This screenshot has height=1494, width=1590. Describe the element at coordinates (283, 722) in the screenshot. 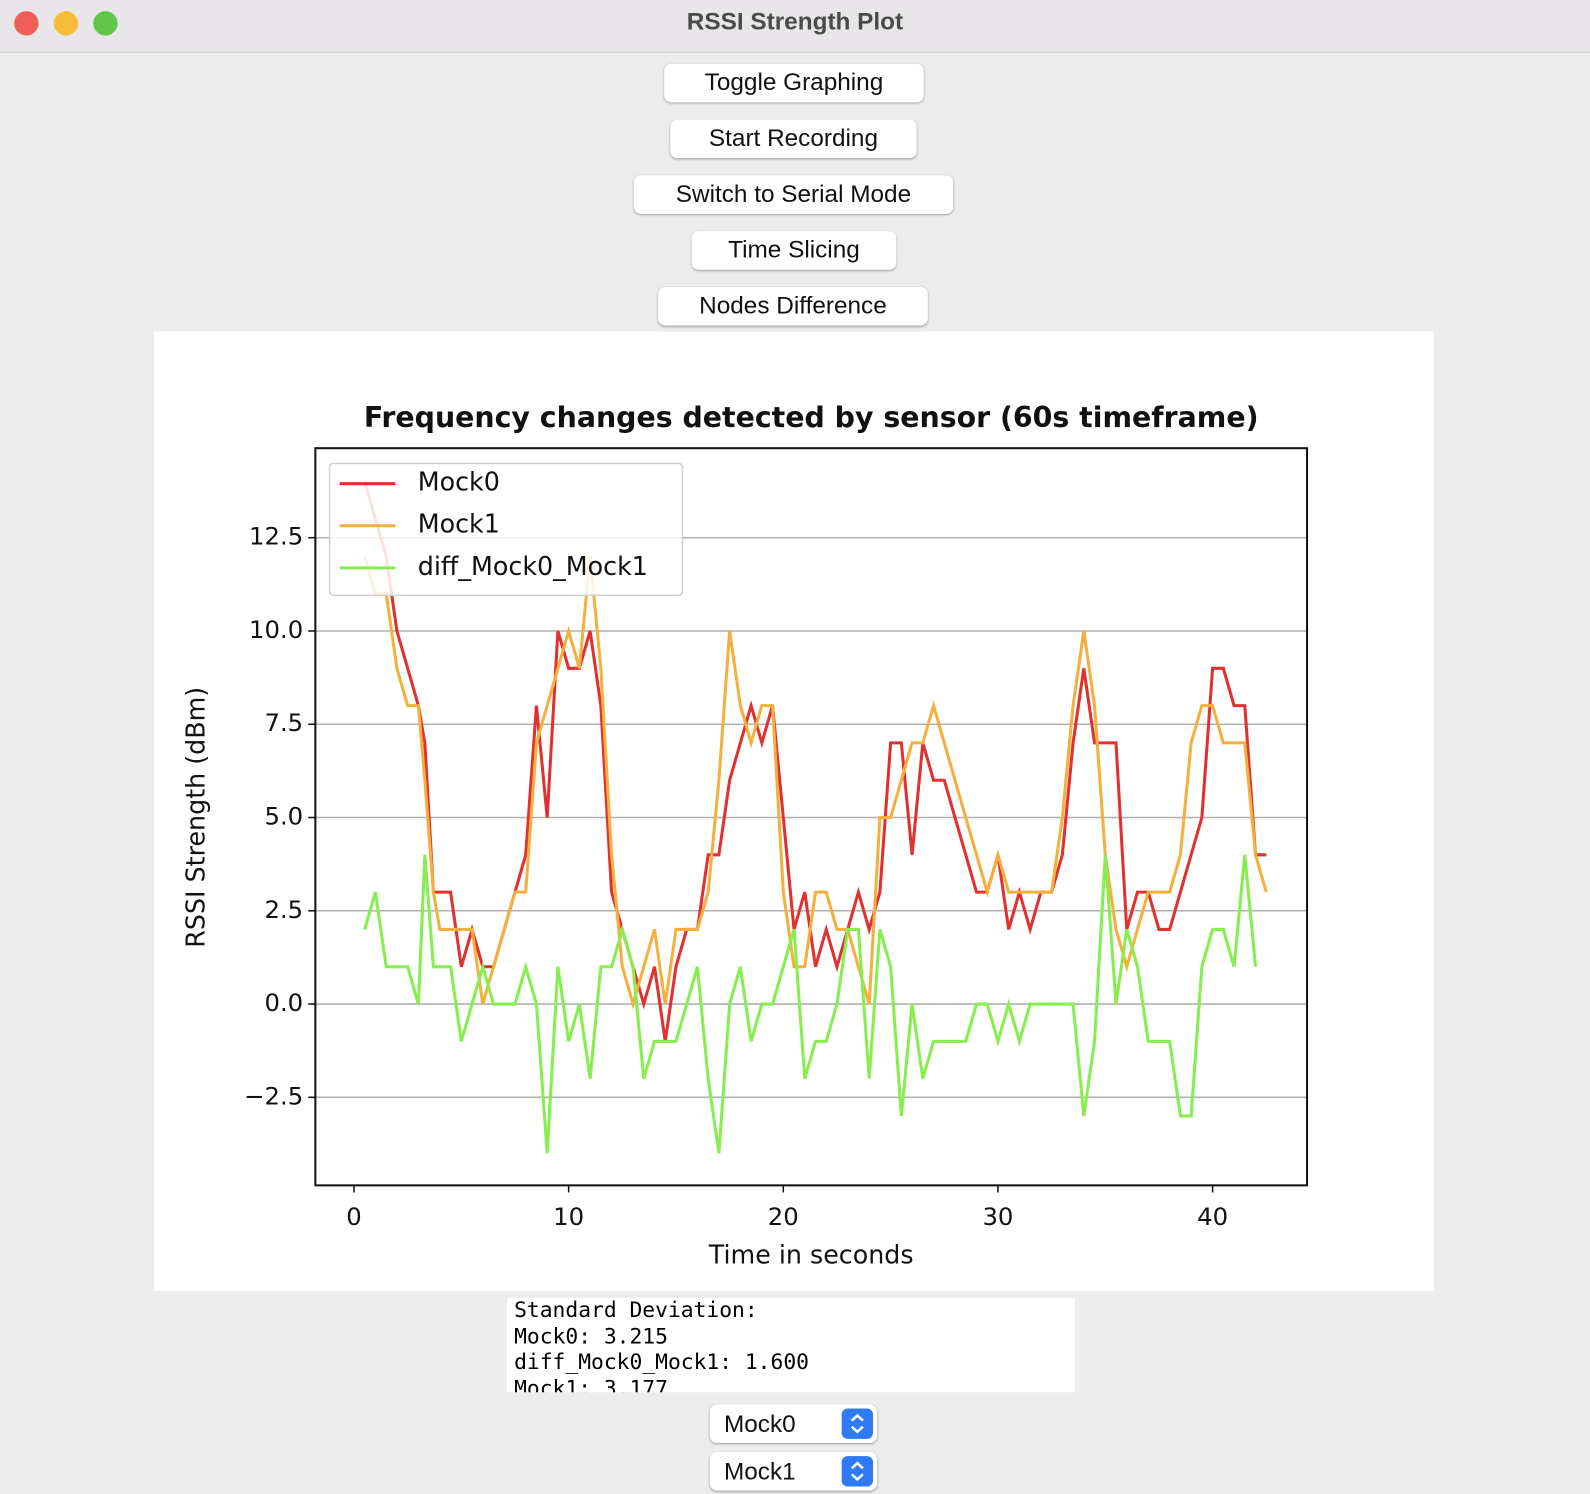

I see `y-tick-label: 7.5` at that location.